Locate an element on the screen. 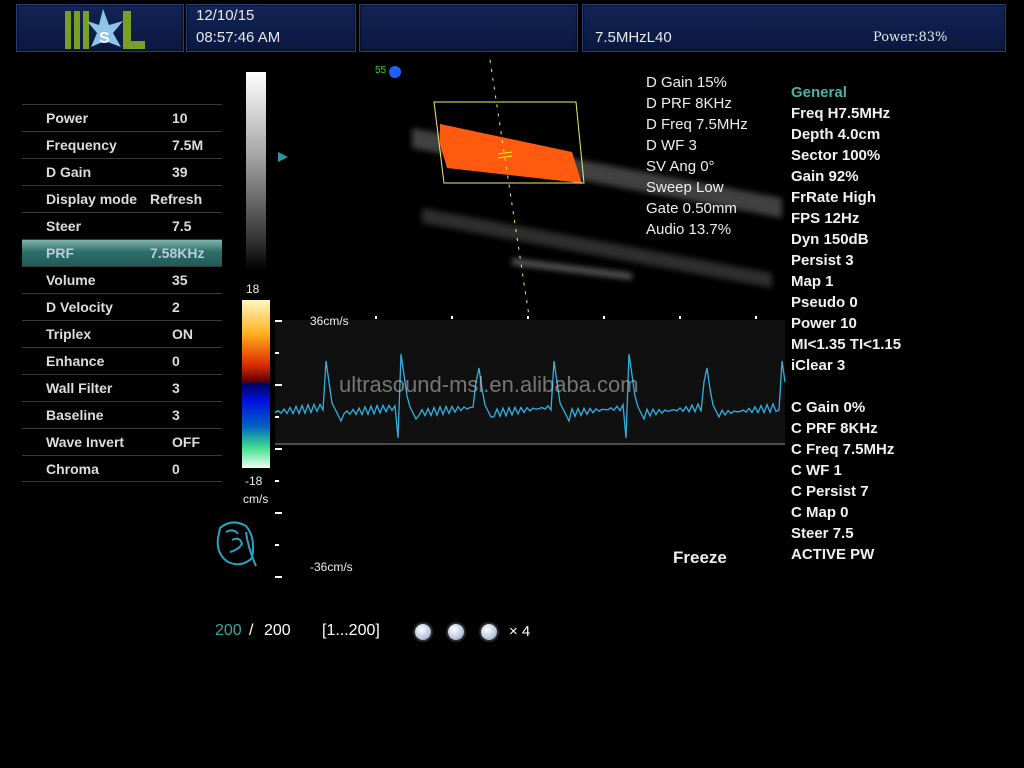 The width and height of the screenshot is (1024, 768). menu-item-value: ON is located at coordinates (182, 334).